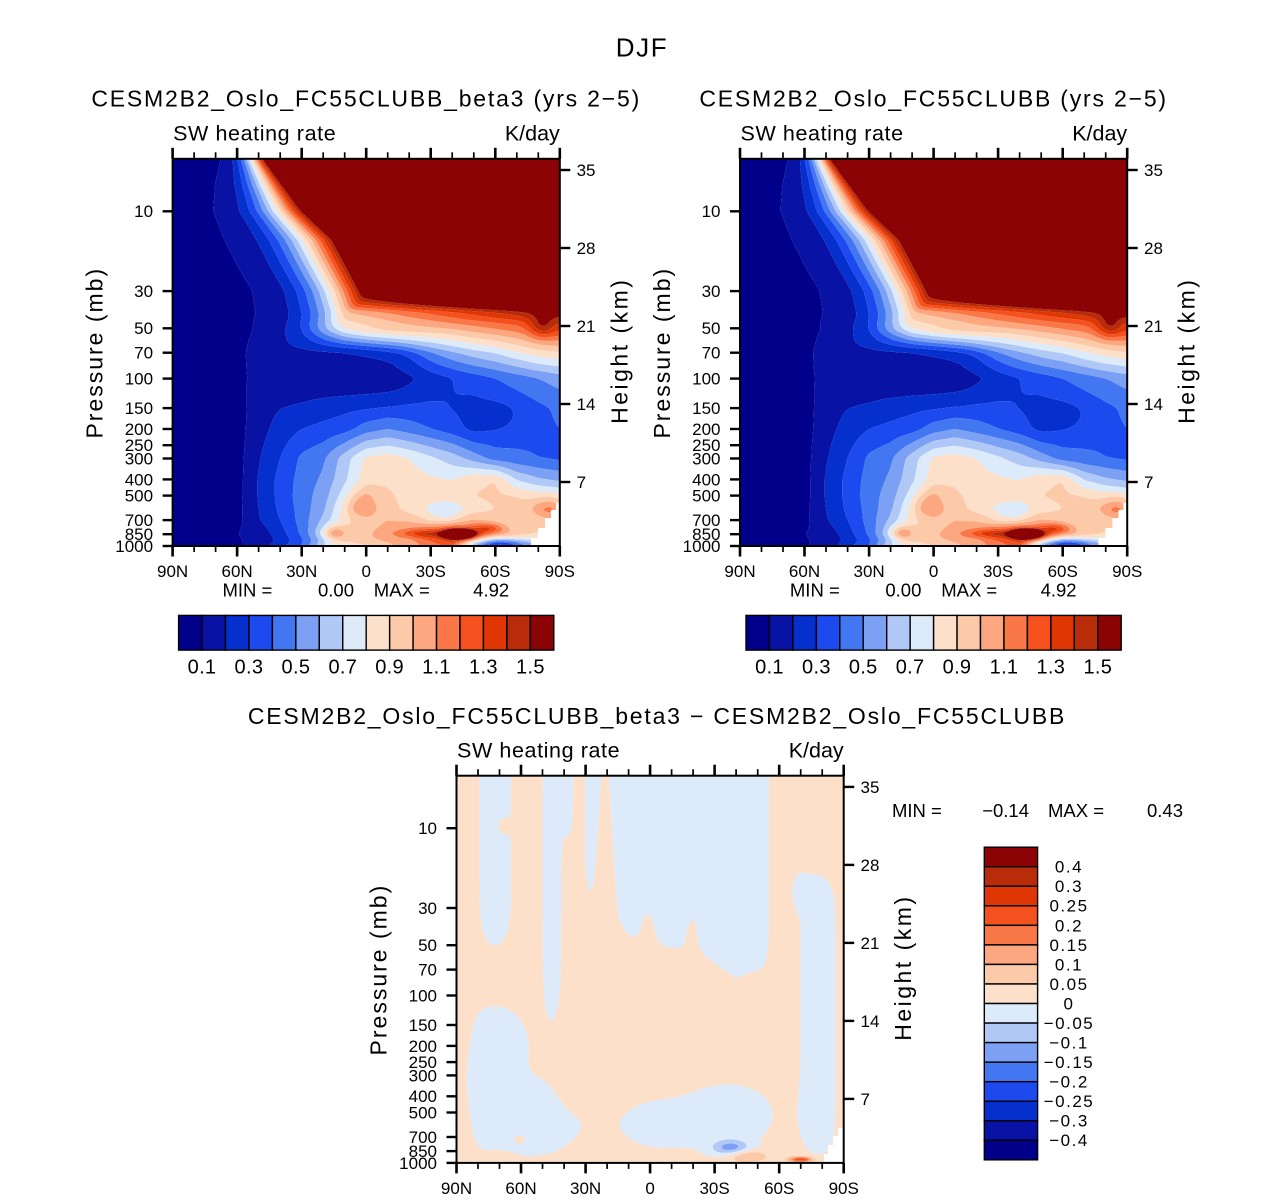 The width and height of the screenshot is (1285, 1200). I want to click on svg-text:CESM2B2_Oslo_FC55CLUBB (yrs 2−: CESM2B2_Oslo_FC55CLUBB (yrs 2−5), so click(933, 99).